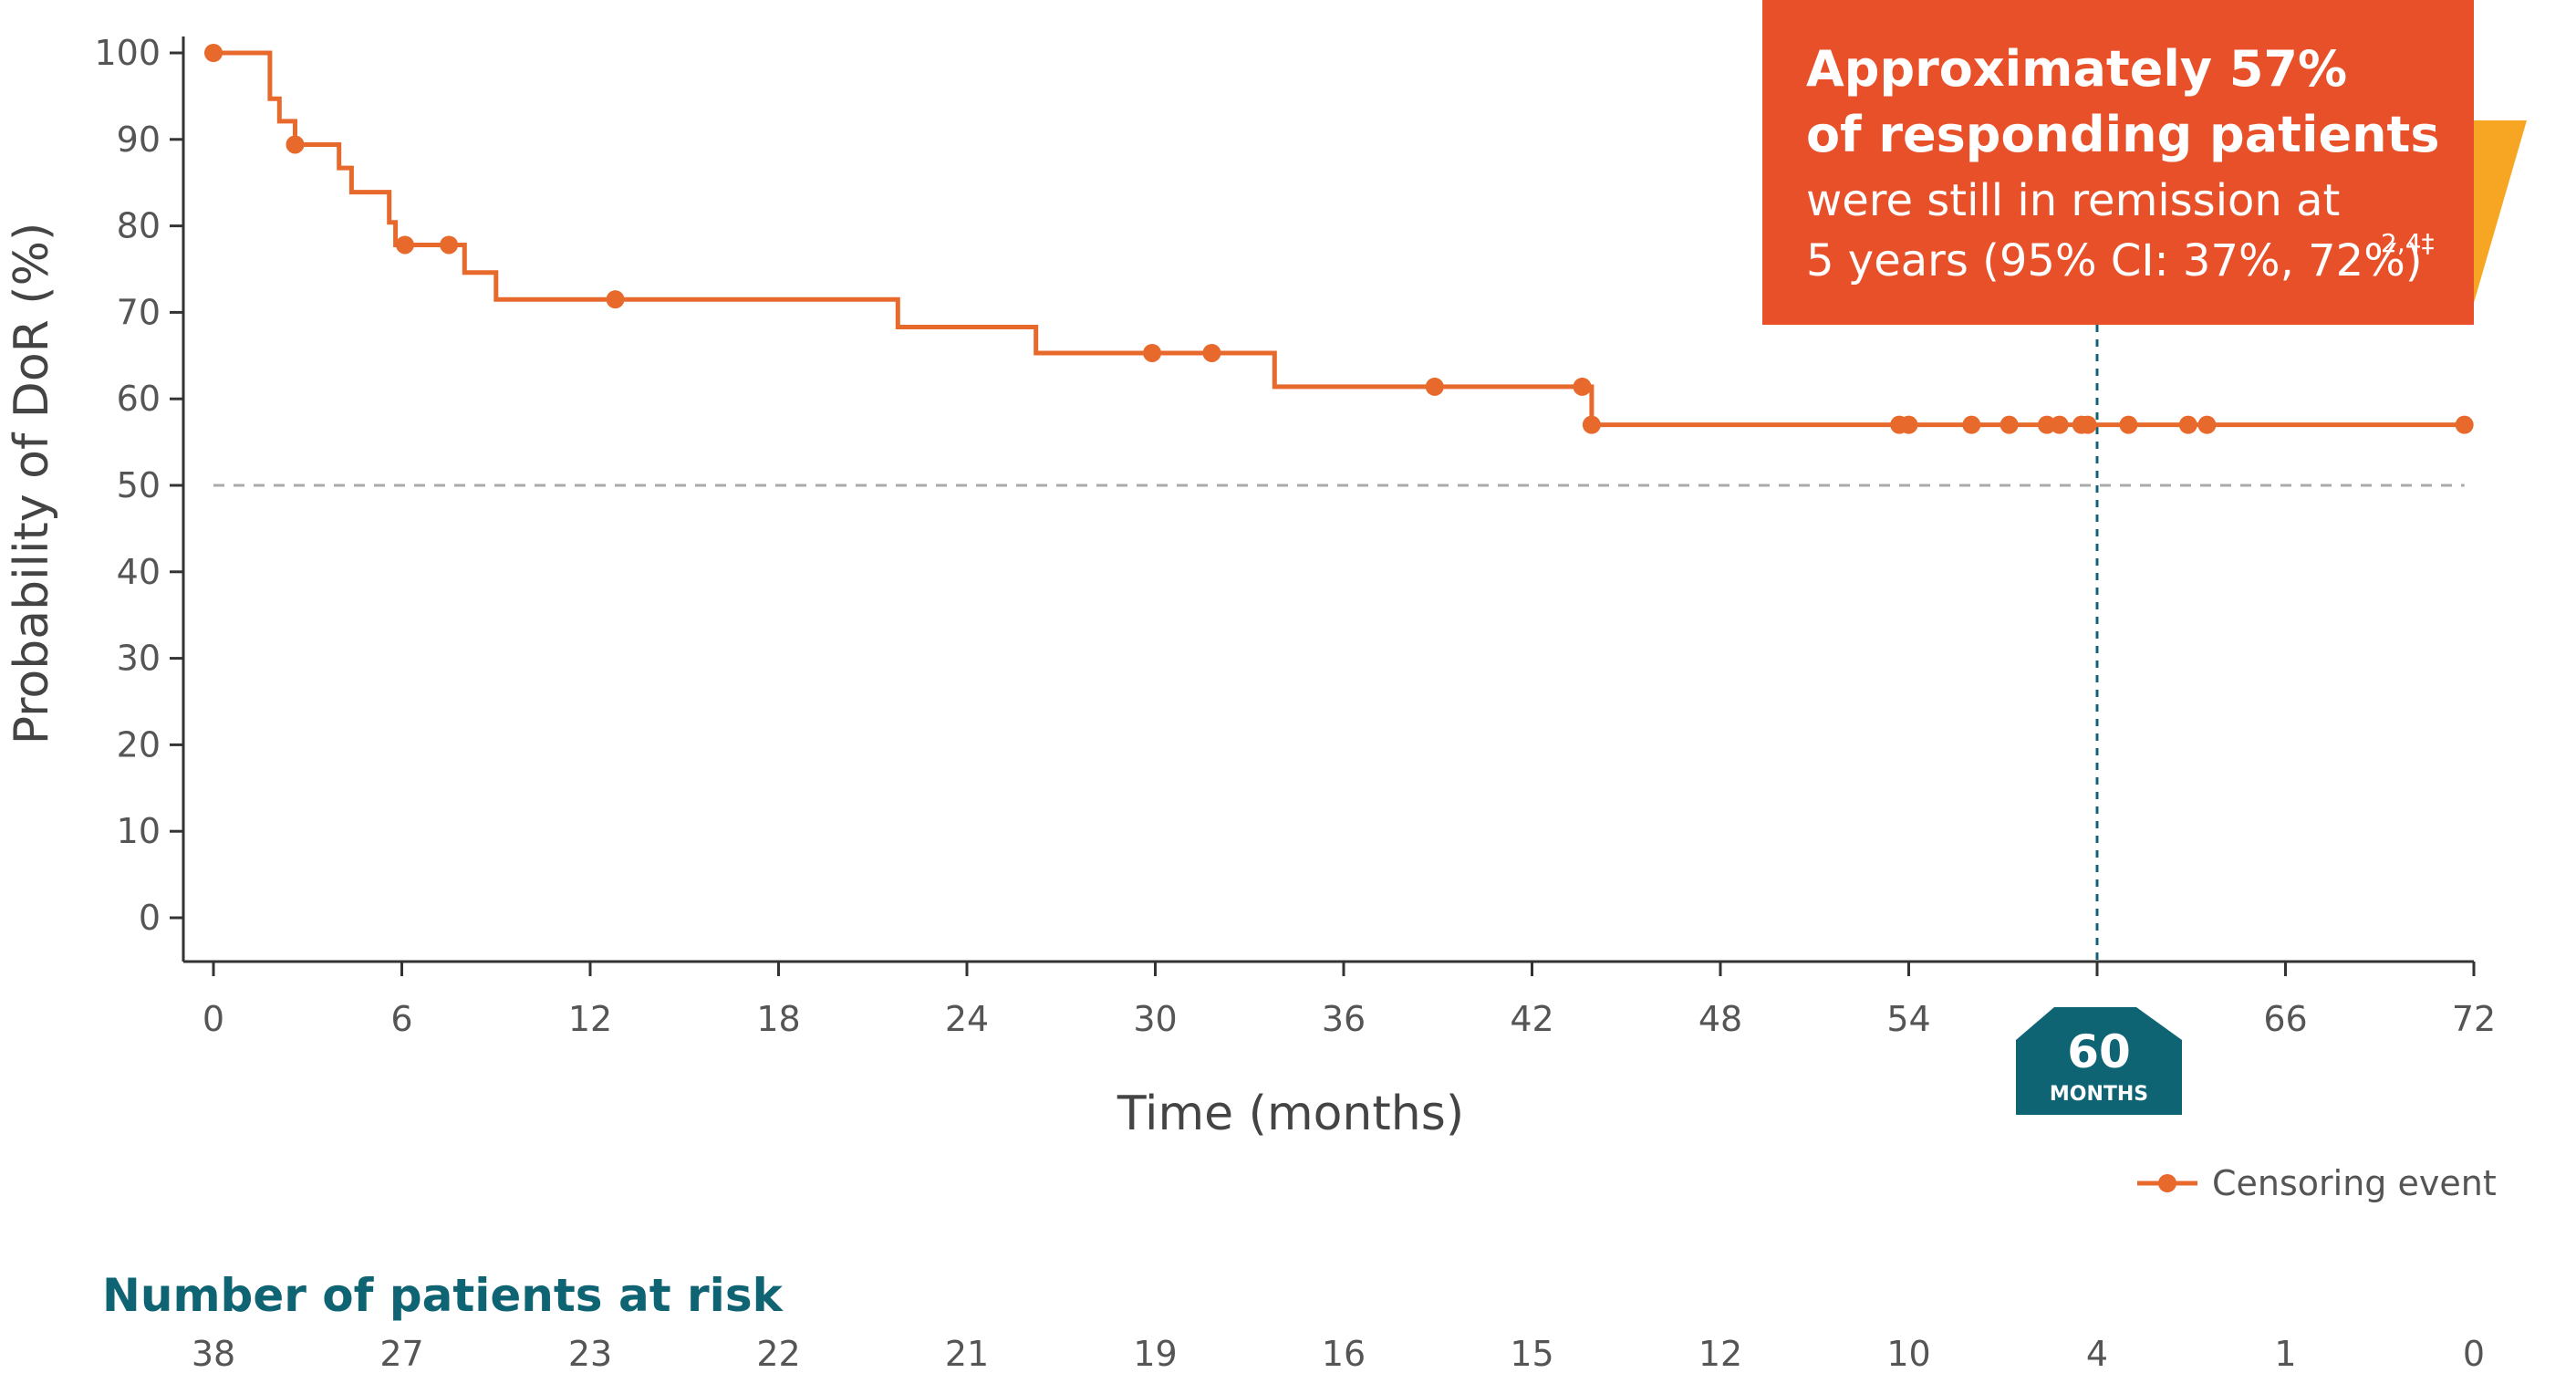 The height and width of the screenshot is (1373, 2576). I want to click on risk-table-value: 19, so click(1155, 1353).